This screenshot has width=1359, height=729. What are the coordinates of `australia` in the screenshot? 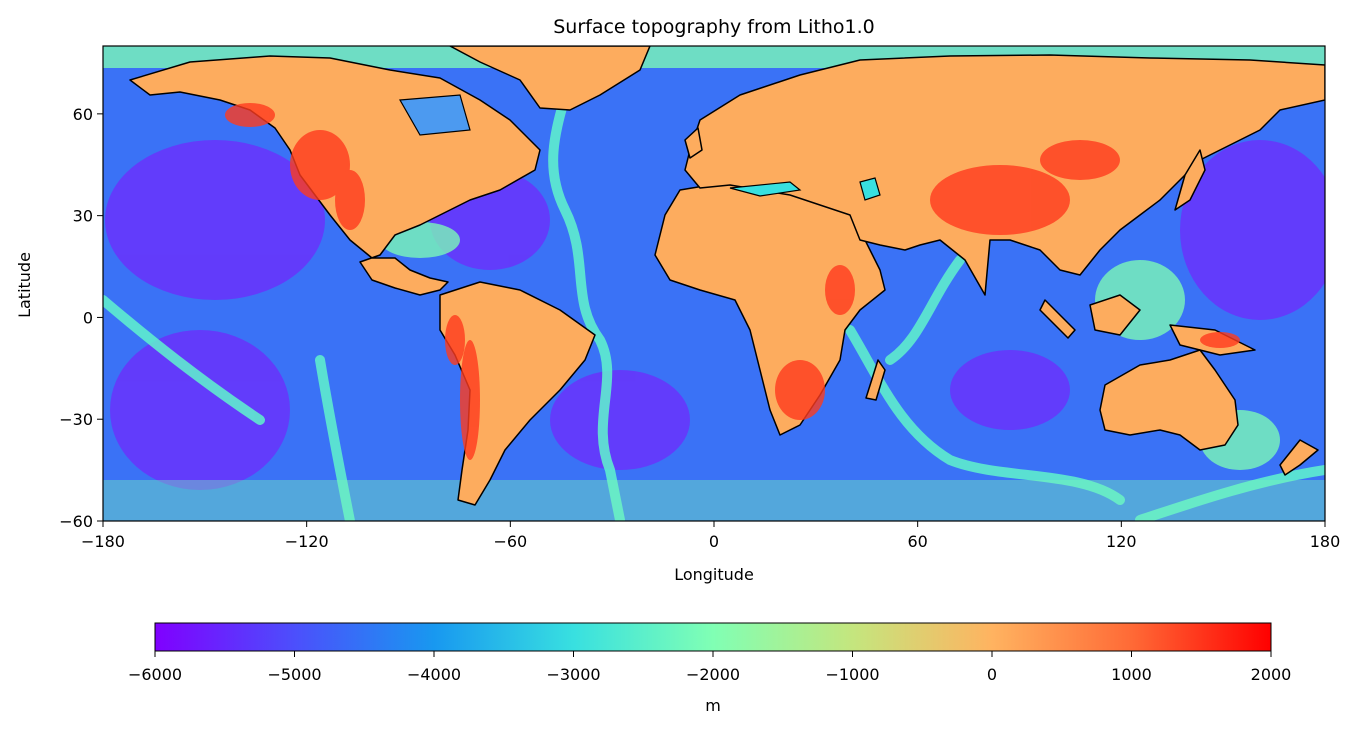 It's located at (1169, 400).